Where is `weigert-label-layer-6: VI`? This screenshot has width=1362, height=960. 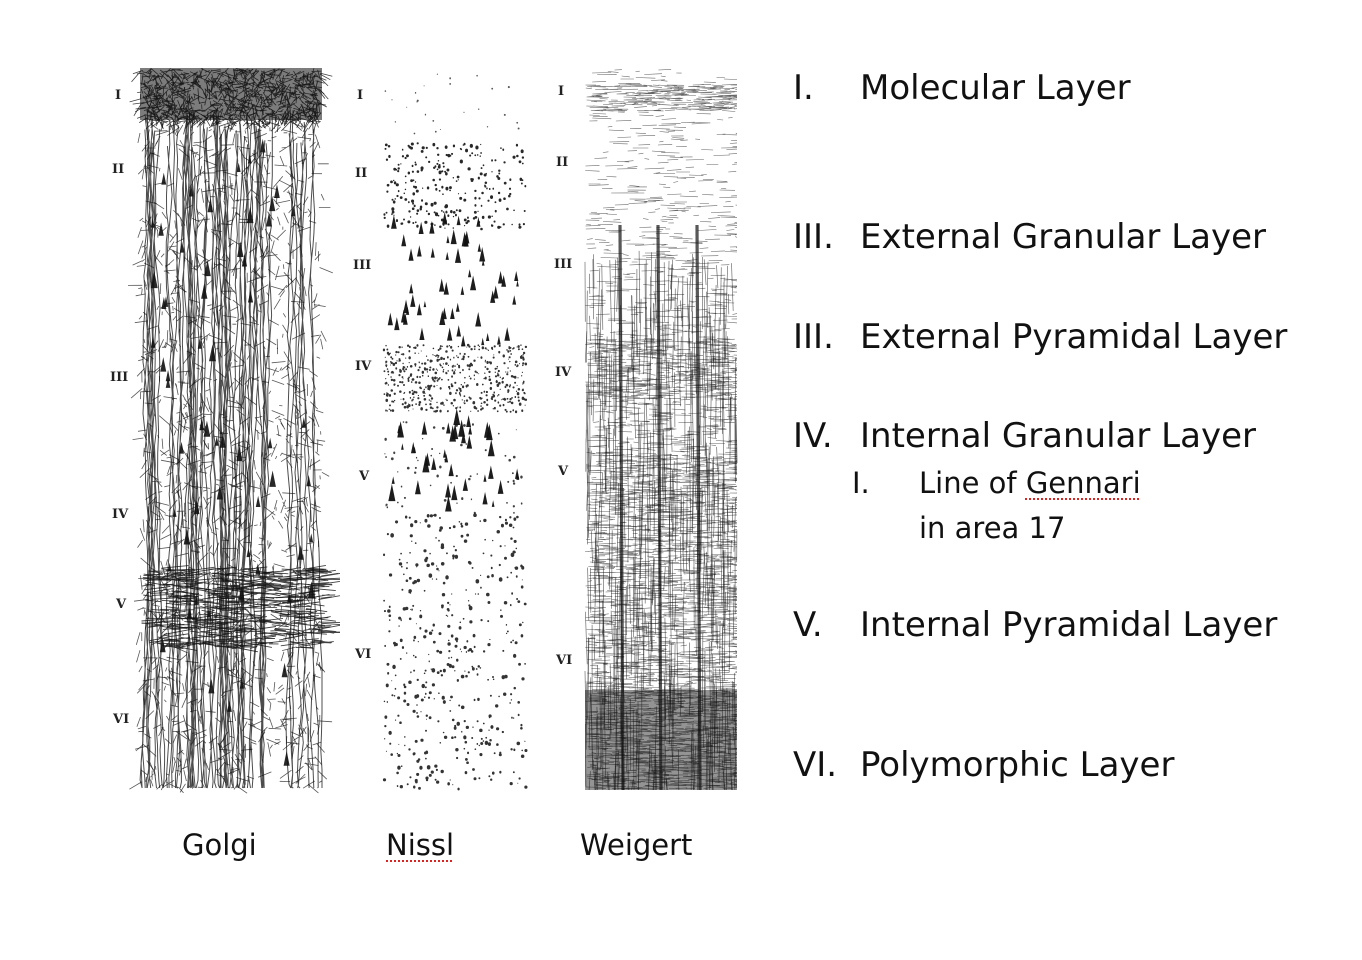 weigert-label-layer-6: VI is located at coordinates (564, 660).